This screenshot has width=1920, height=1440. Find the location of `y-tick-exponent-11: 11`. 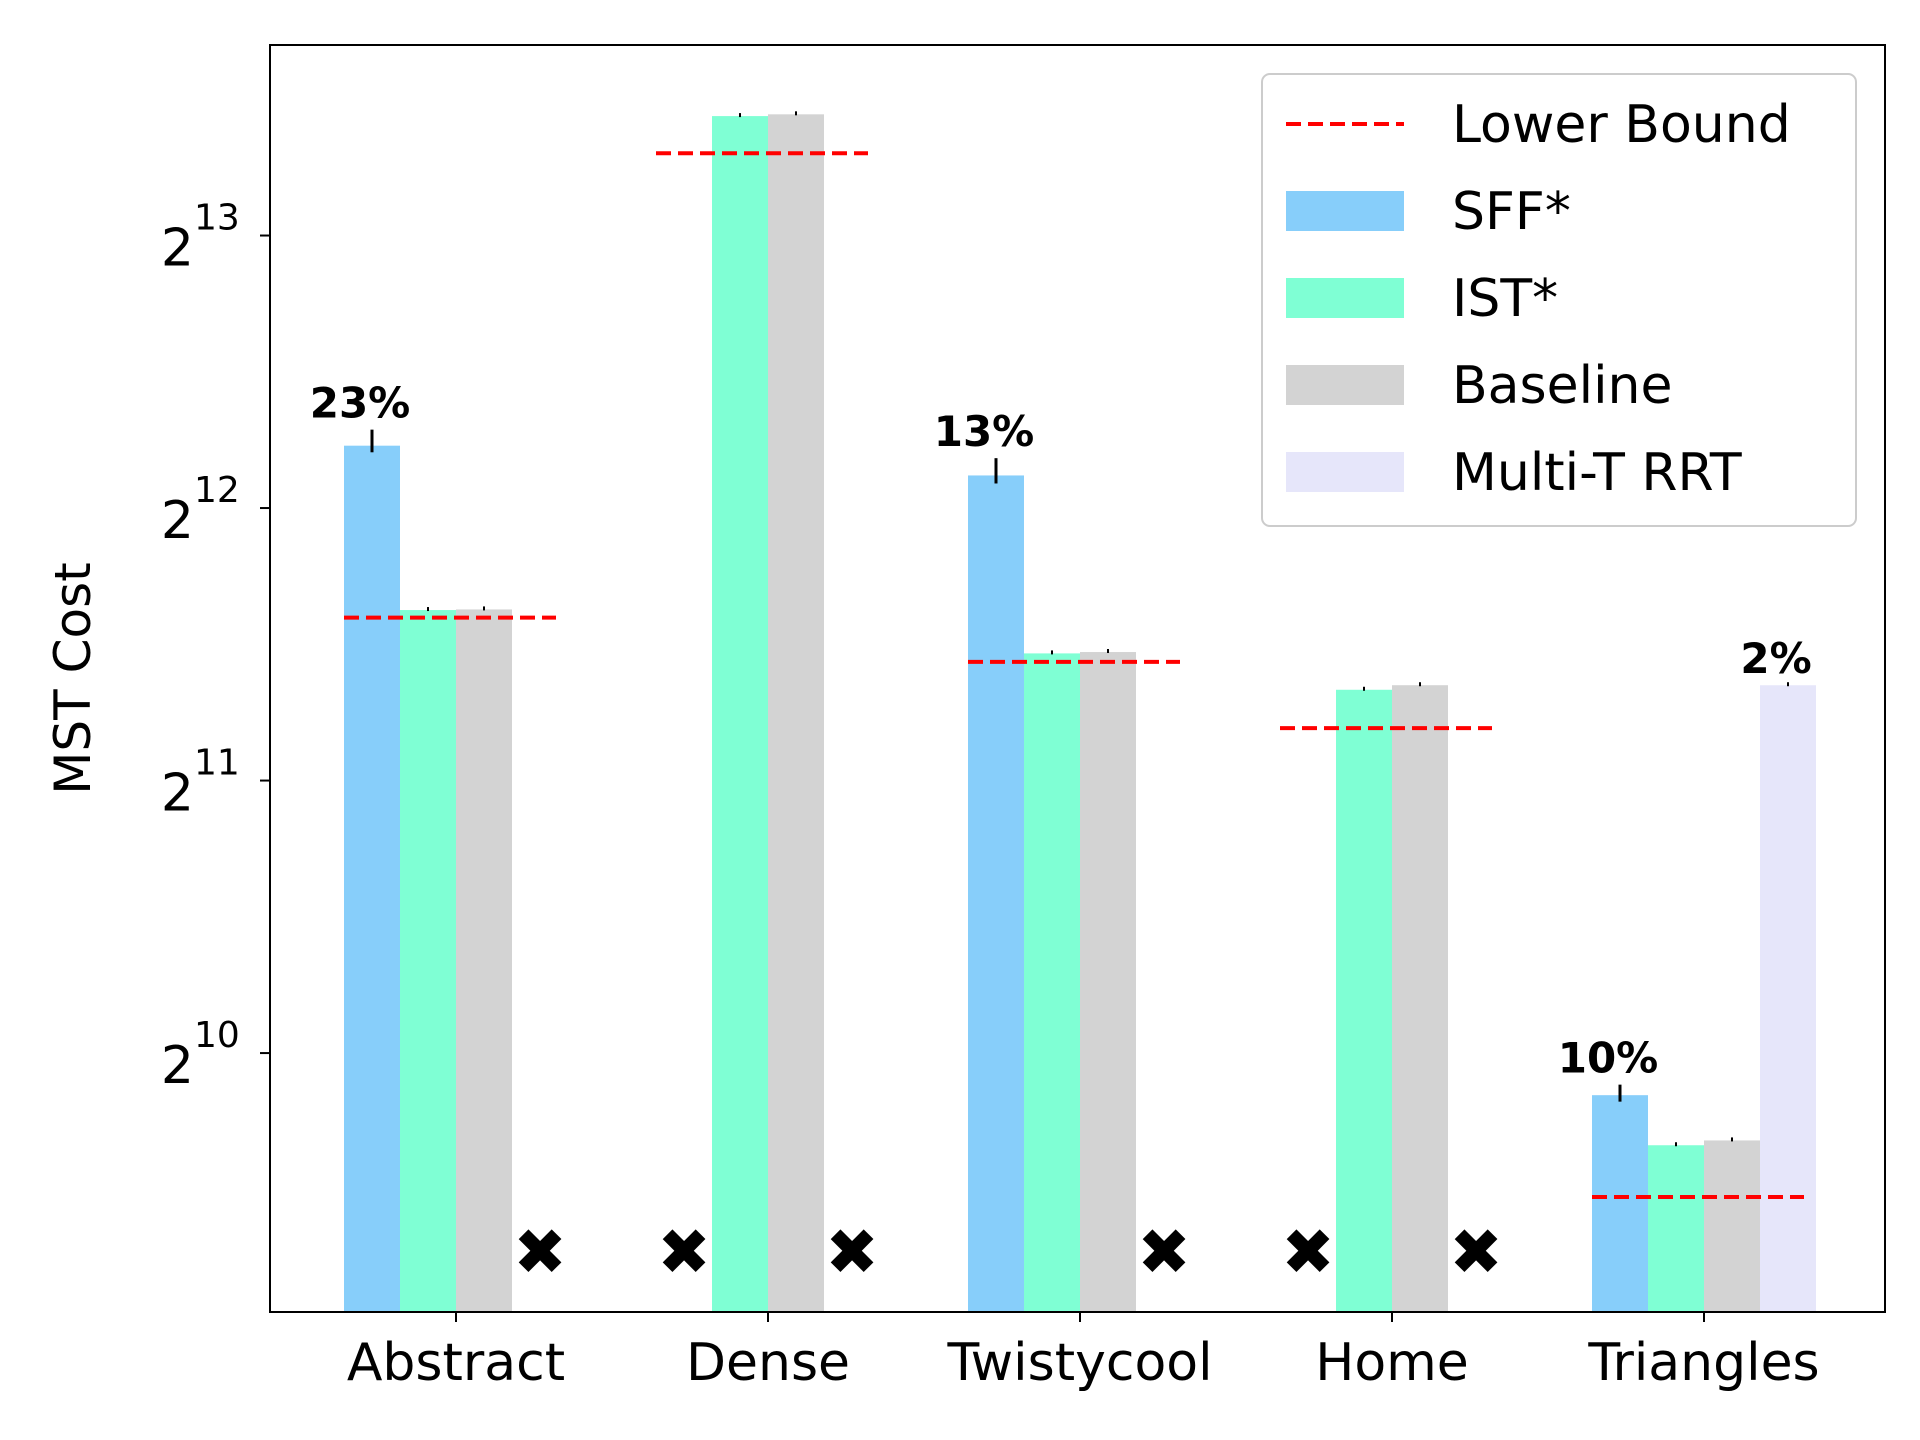

y-tick-exponent-11: 11 is located at coordinates (217, 763).